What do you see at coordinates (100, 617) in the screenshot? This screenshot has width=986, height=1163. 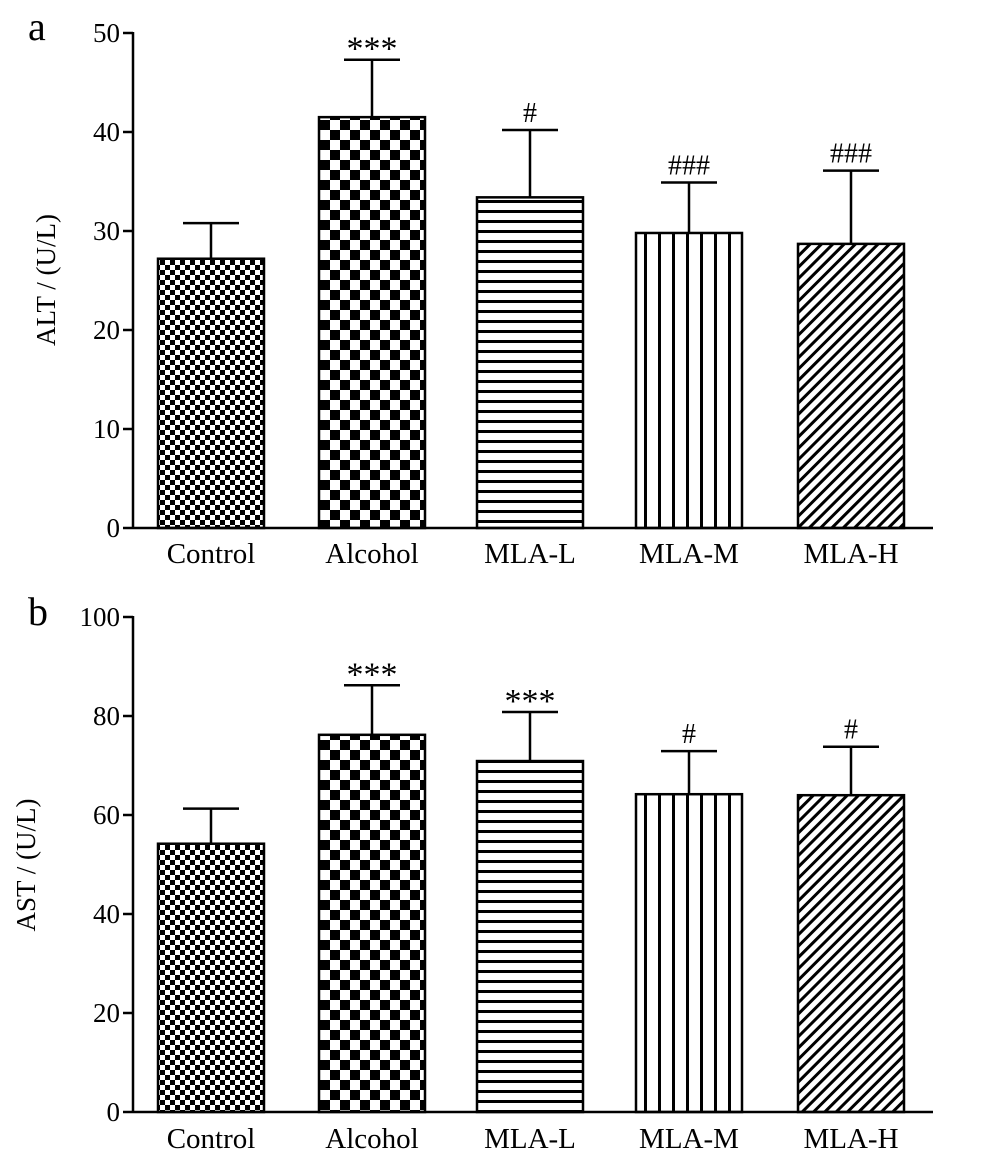 I see `y-tick-label: 100` at bounding box center [100, 617].